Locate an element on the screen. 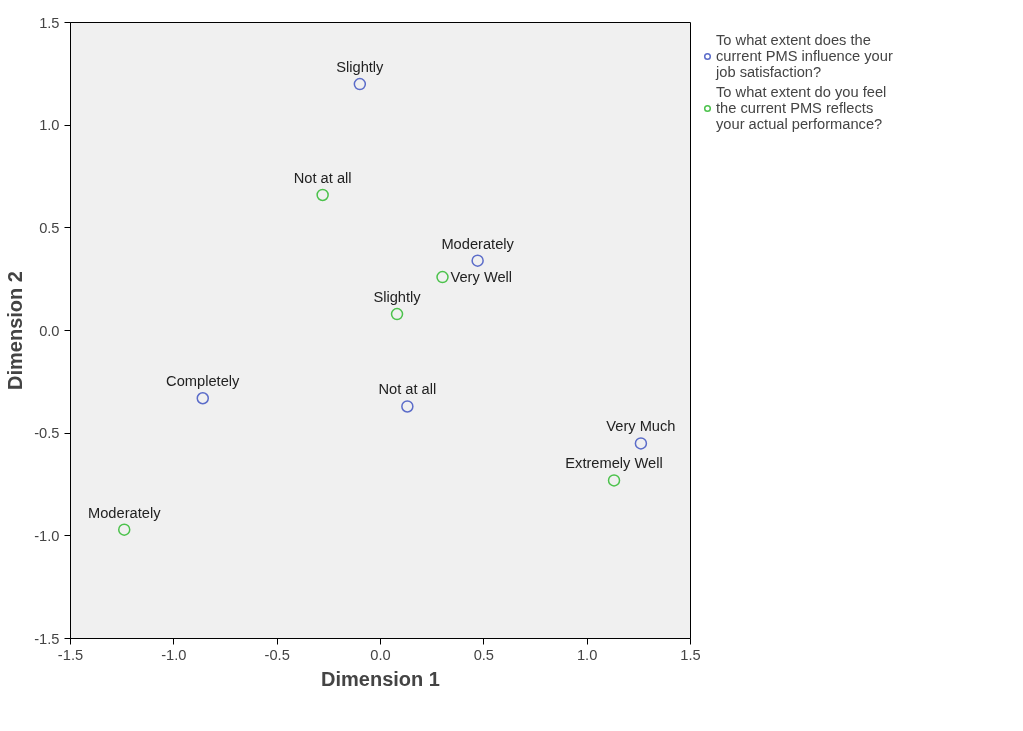 The width and height of the screenshot is (1023, 731). annotation: Very Well is located at coordinates (481, 277).